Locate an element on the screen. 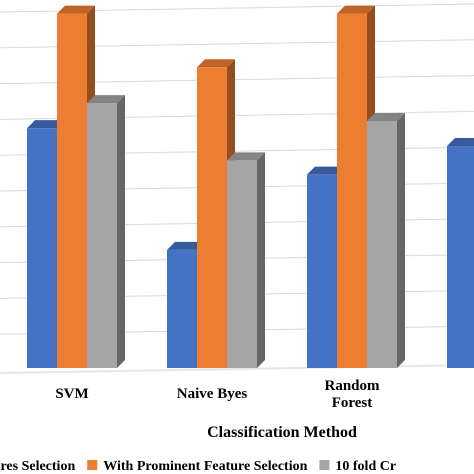 This screenshot has width=474, height=474. x-axis-title: Classification Method is located at coordinates (282, 432).